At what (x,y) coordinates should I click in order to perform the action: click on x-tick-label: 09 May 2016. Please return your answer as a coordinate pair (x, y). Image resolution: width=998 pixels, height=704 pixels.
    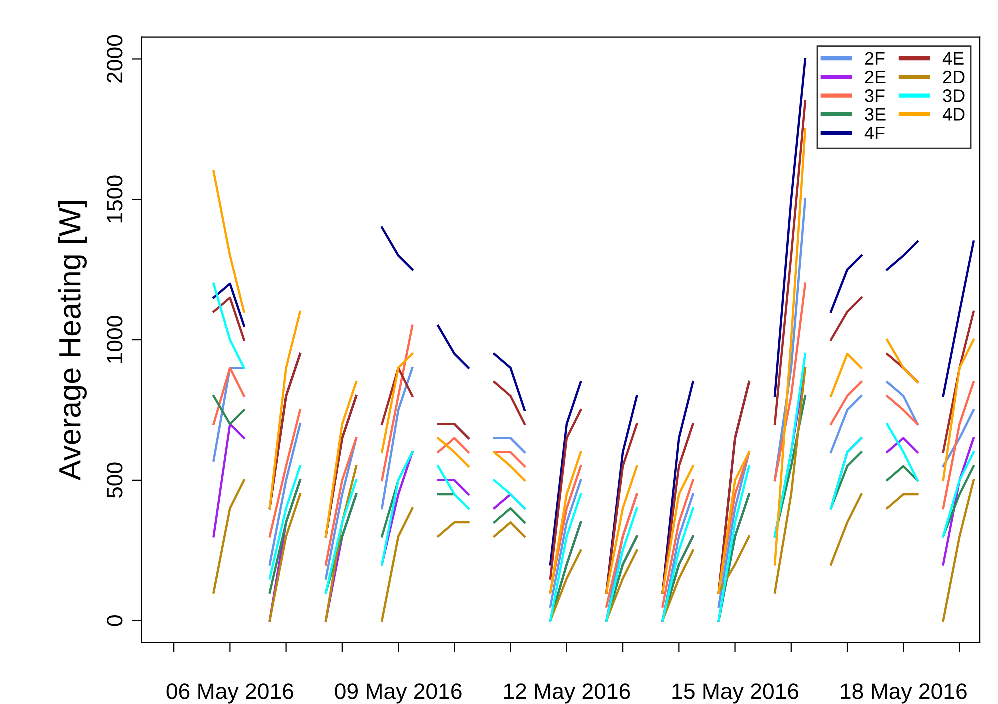
    Looking at the image, I should click on (398, 694).